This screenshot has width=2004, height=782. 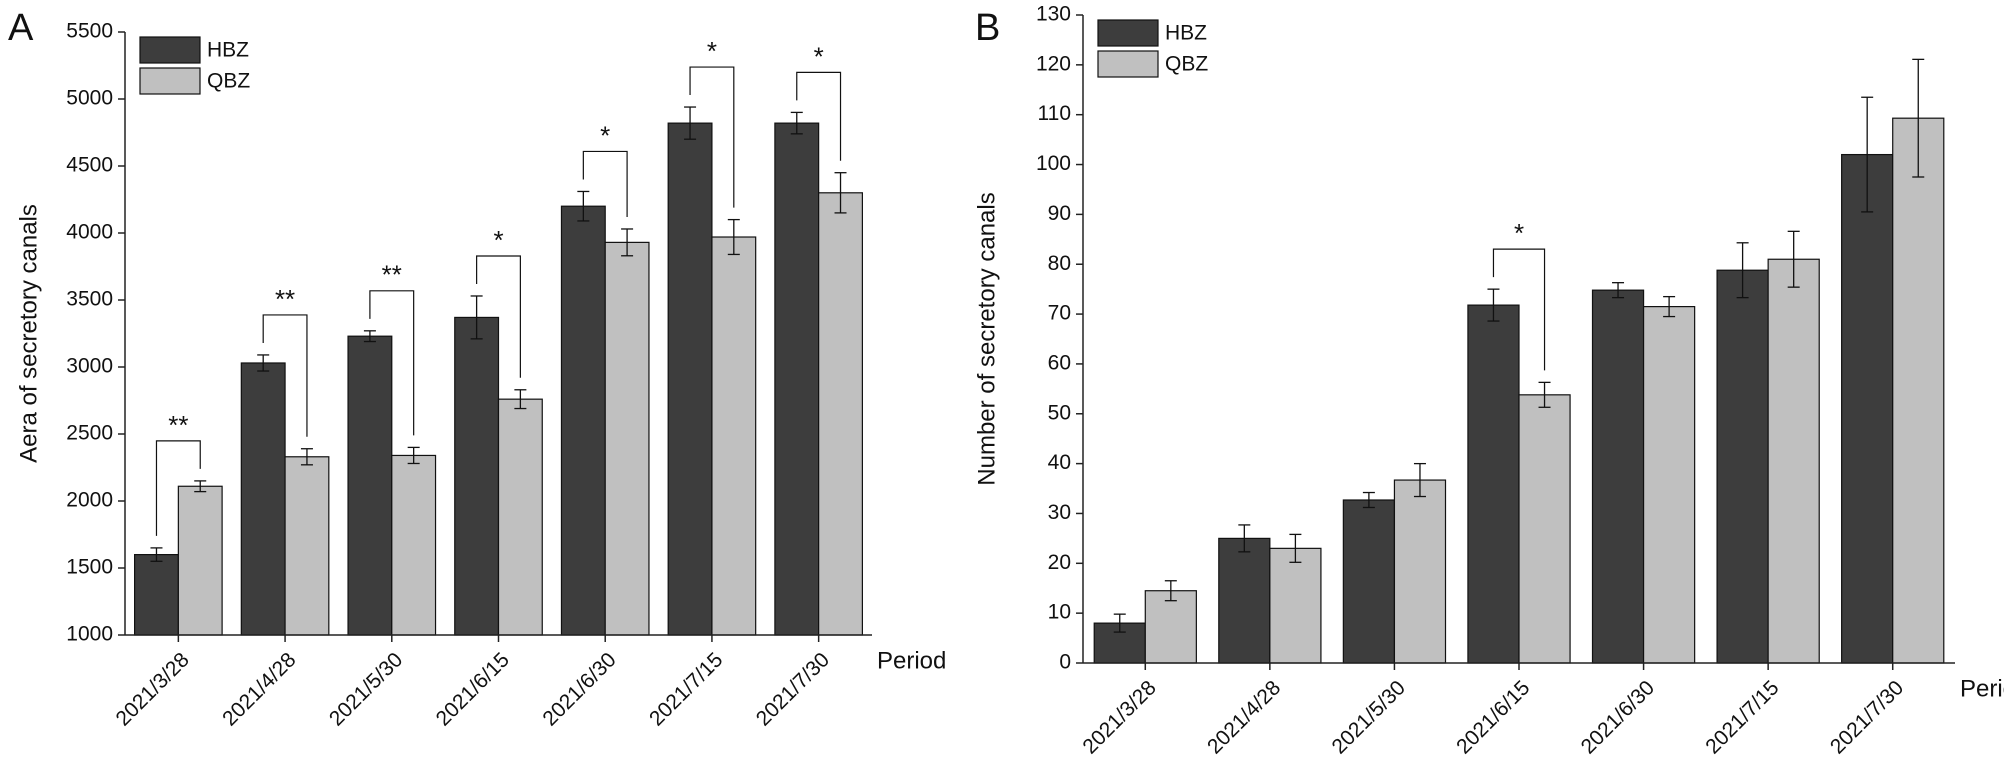 I want to click on y-tick-label: 3000, so click(x=89, y=366).